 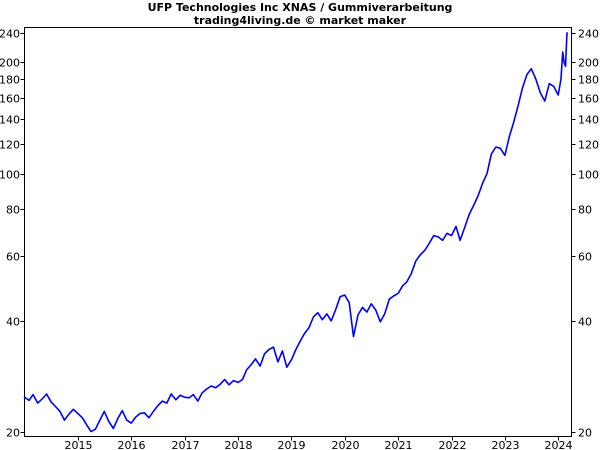 What do you see at coordinates (79, 444) in the screenshot?
I see `x-tick-label: 2015` at bounding box center [79, 444].